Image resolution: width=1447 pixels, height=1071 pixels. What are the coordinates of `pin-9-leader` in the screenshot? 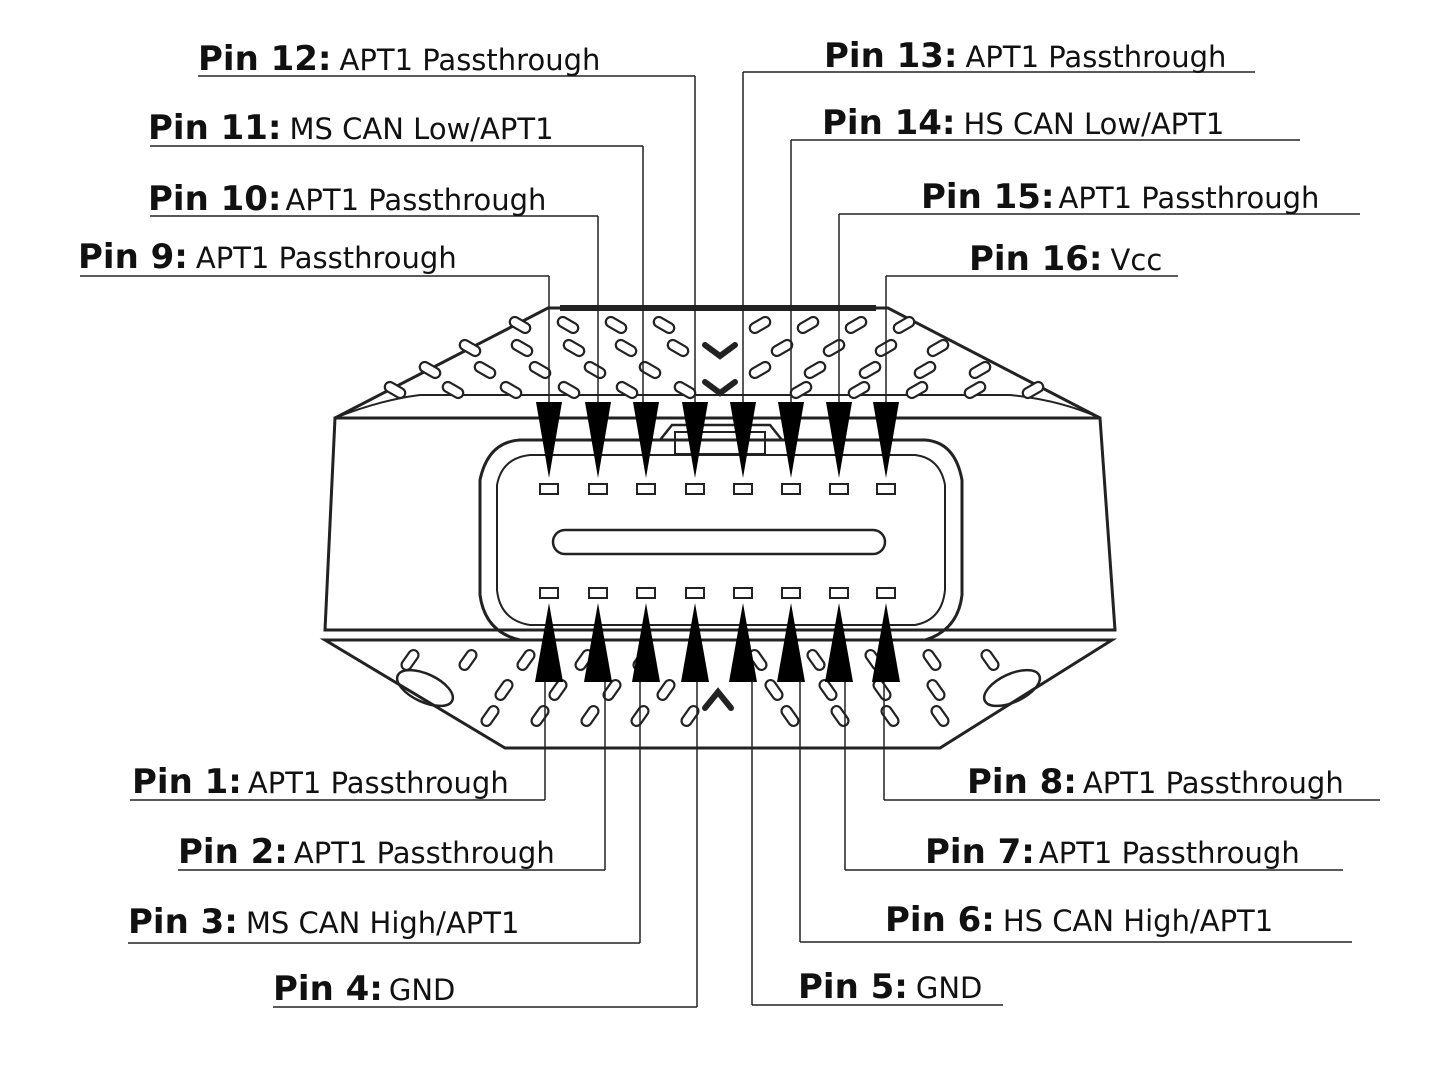 It's located at (315, 338).